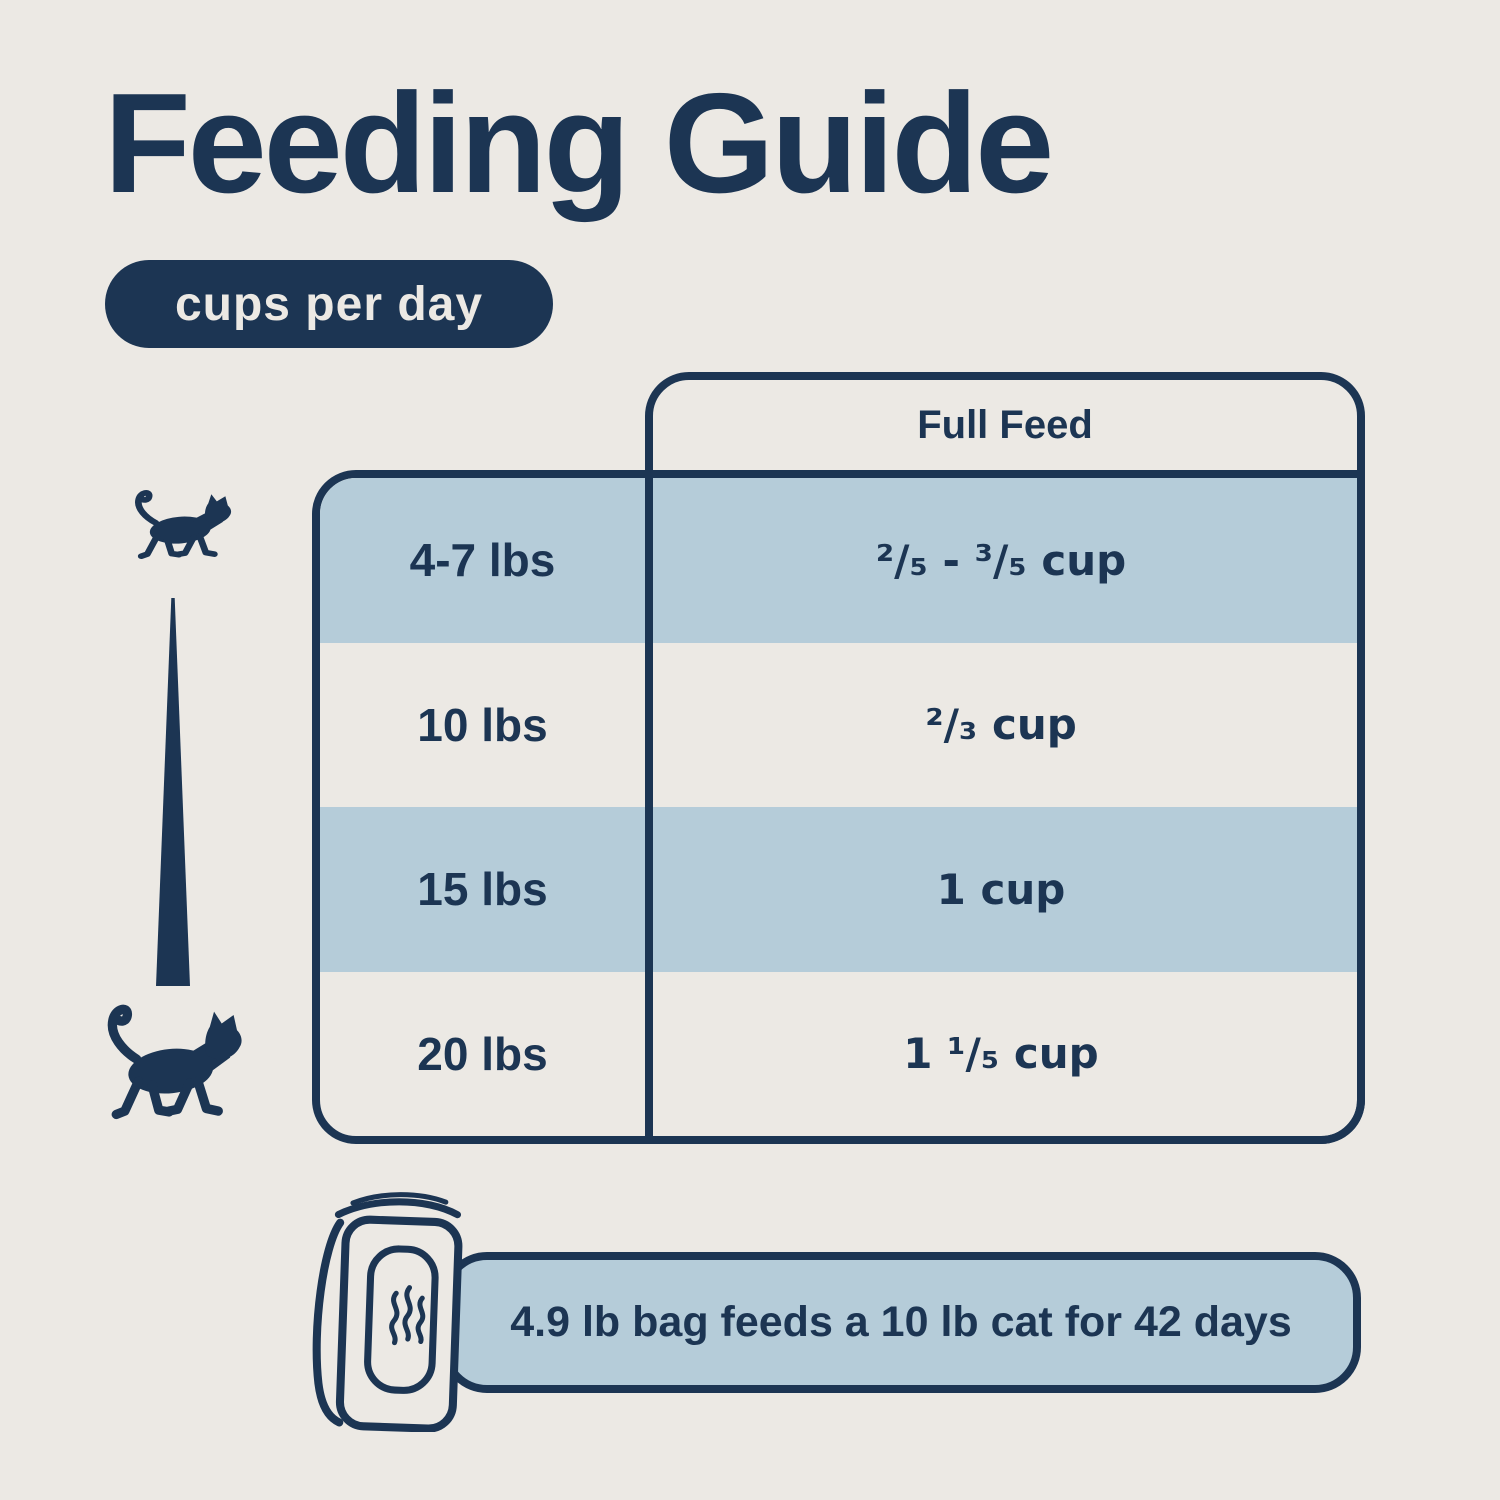 The image size is (1500, 1500). What do you see at coordinates (838, 889) in the screenshot?
I see `table-row: 15 lbs 1 cup` at bounding box center [838, 889].